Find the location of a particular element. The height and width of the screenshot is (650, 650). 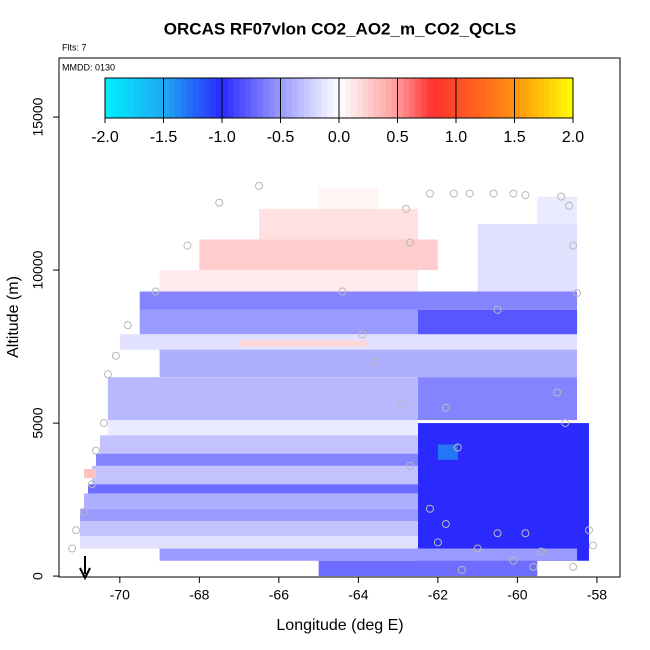

x-tick-label: -62 is located at coordinates (438, 595).